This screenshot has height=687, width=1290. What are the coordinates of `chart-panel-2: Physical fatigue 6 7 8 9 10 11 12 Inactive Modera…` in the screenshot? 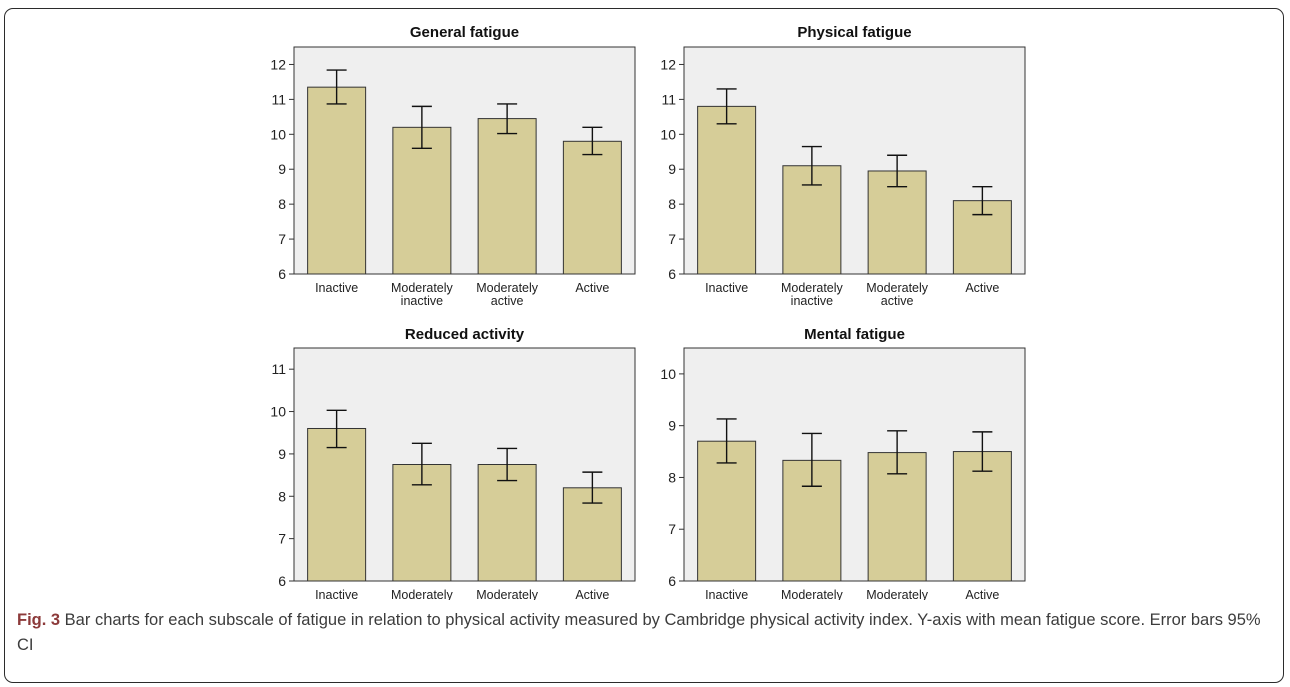 It's located at (843, 166).